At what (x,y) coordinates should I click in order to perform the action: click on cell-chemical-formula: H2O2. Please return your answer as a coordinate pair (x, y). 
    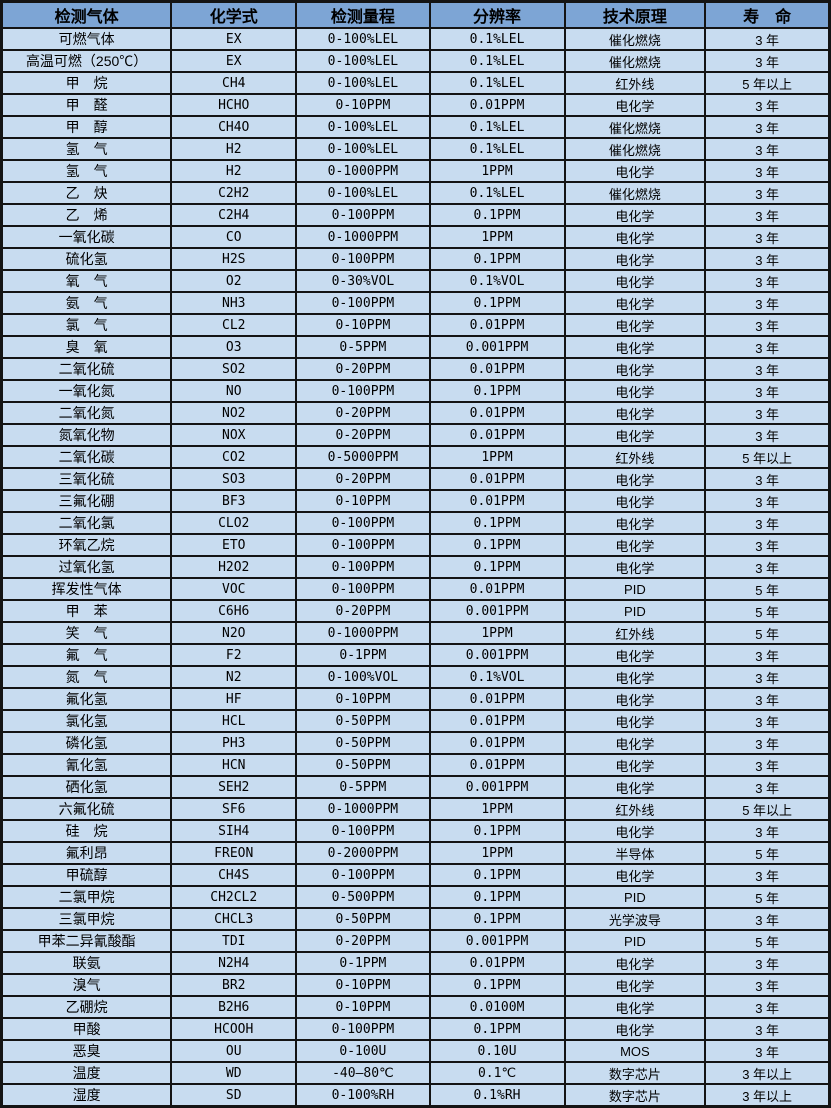
    Looking at the image, I should click on (234, 567).